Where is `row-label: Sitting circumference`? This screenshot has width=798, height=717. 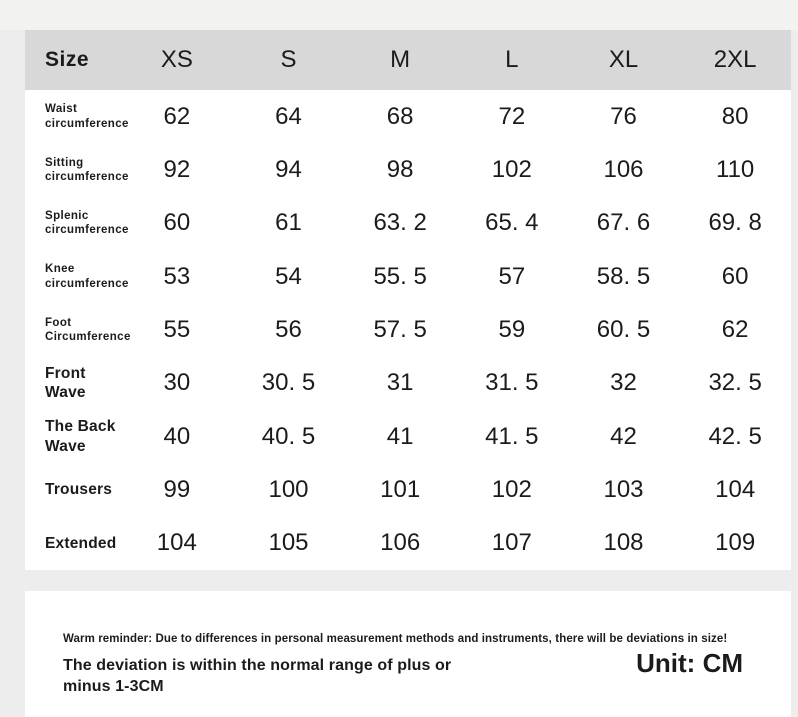
row-label: Sitting circumference is located at coordinates (87, 169).